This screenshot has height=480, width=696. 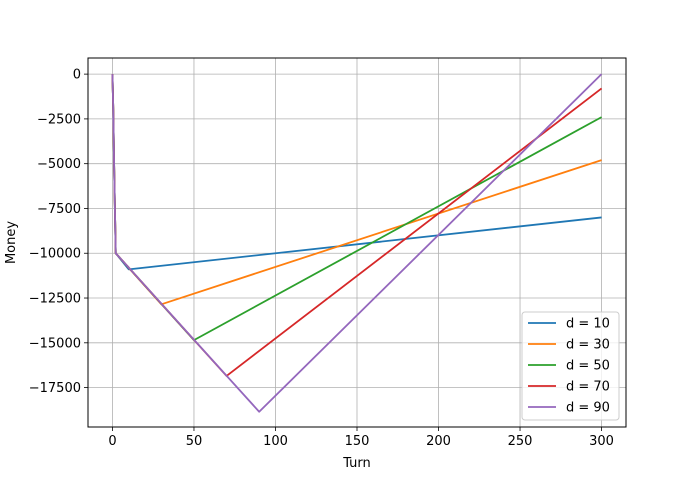 I want to click on x-tick-label: 150, so click(x=357, y=441).